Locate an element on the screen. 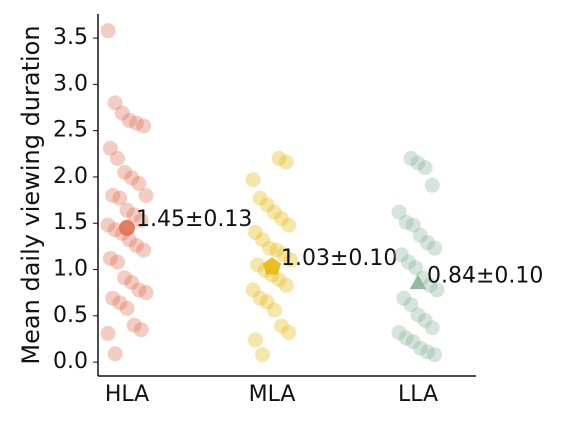 The height and width of the screenshot is (424, 581). y-axis-label: Mean daily viewing duration is located at coordinates (31, 194).